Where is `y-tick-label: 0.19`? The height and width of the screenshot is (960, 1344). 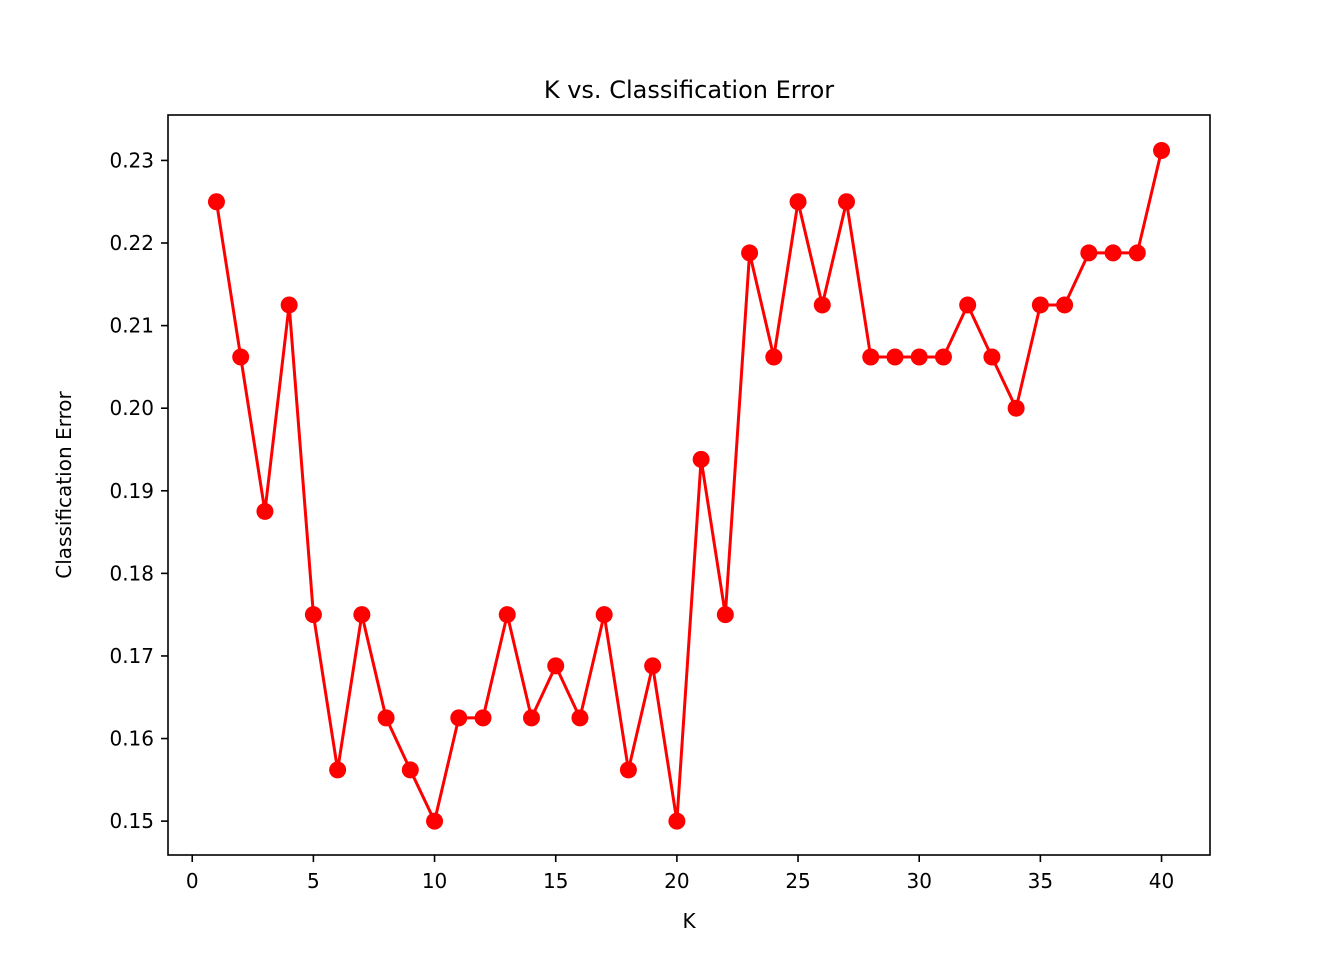 y-tick-label: 0.19 is located at coordinates (131, 491).